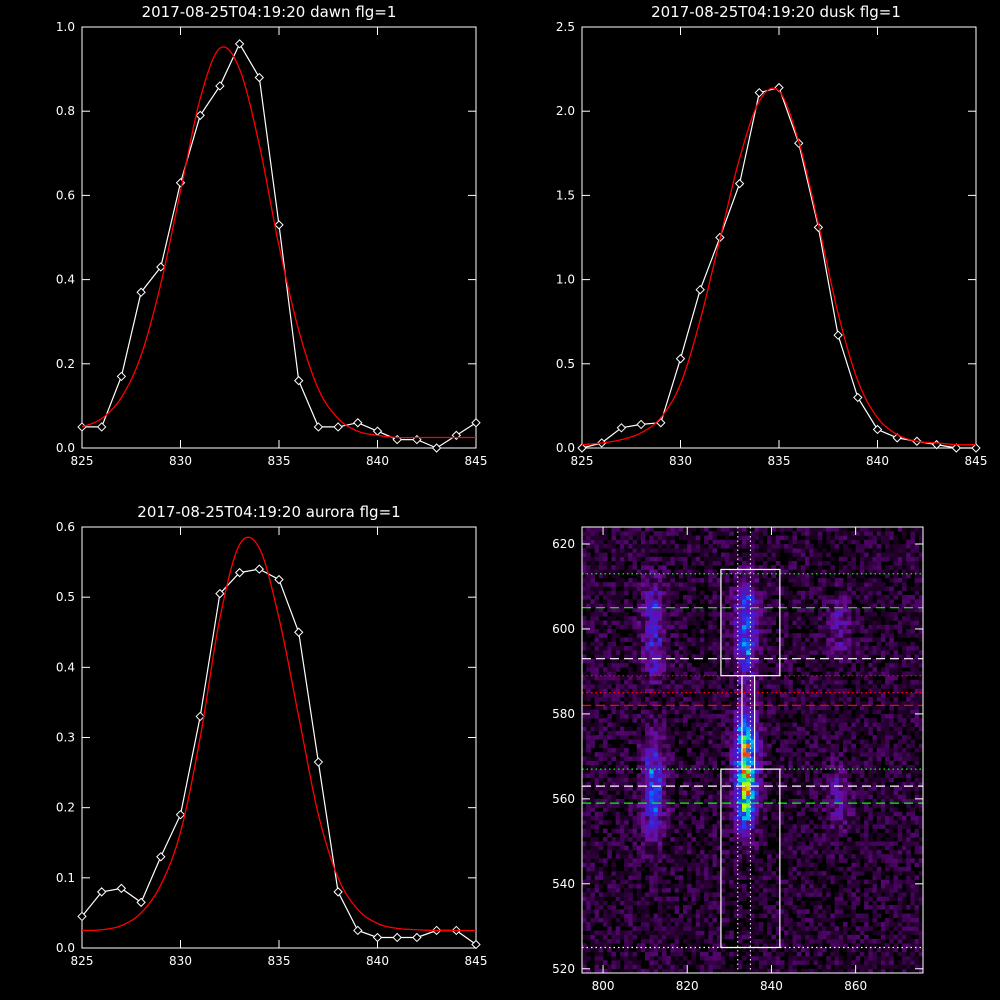  What do you see at coordinates (976, 448) in the screenshot?
I see `dusk-data-point` at bounding box center [976, 448].